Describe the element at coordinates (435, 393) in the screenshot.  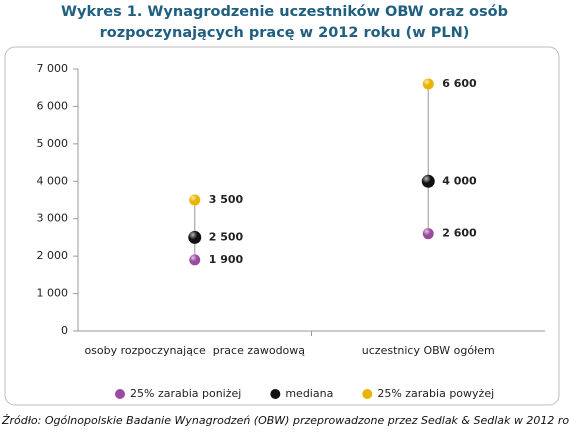
I see `legend-label: 25% zarabia powyżej` at that location.